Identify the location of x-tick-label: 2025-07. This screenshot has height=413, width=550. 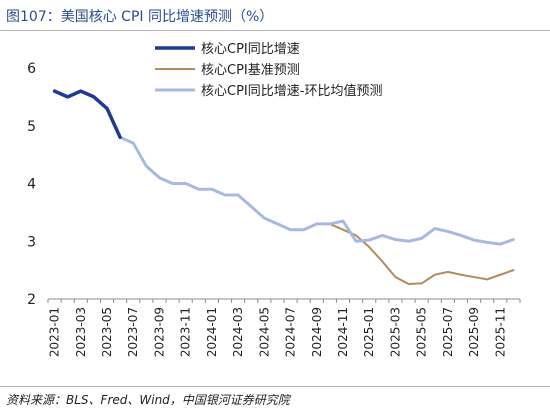
(448, 332).